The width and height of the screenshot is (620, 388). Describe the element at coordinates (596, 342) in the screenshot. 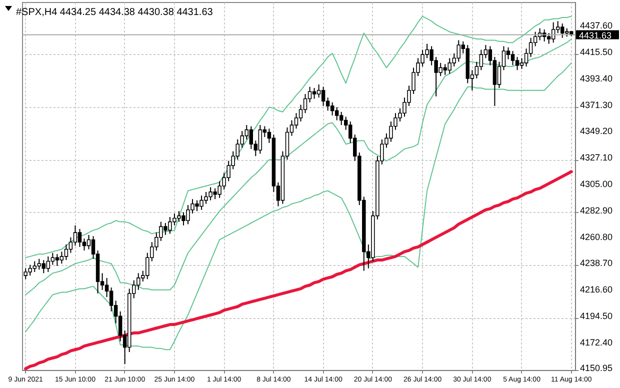

I see `y-tick-label: 4172.40` at that location.